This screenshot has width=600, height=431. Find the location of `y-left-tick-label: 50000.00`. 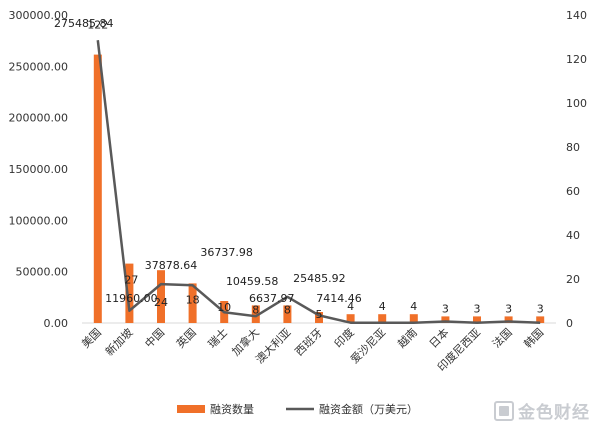

y-left-tick-label: 50000.00 is located at coordinates (42, 272).